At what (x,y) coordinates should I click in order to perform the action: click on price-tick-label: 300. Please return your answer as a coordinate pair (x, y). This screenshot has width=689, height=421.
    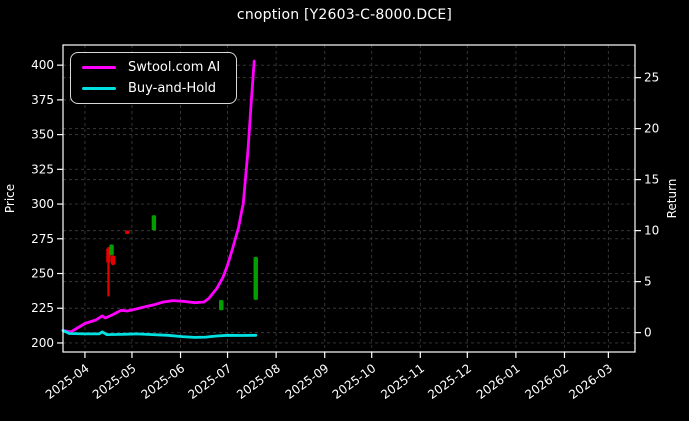
    Looking at the image, I should click on (42, 204).